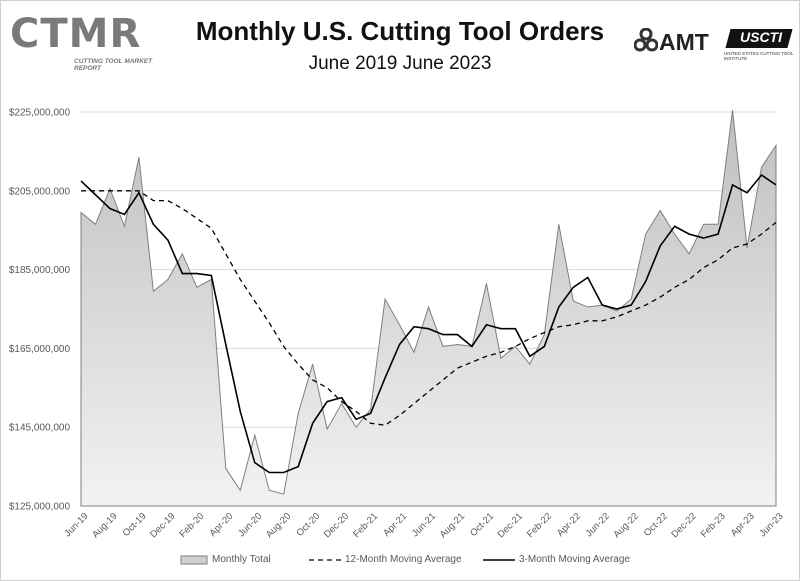 The width and height of the screenshot is (800, 581). Describe the element at coordinates (400, 31) in the screenshot. I see `chart-title: Monthly U.S. Cutting Tool Orders` at that location.